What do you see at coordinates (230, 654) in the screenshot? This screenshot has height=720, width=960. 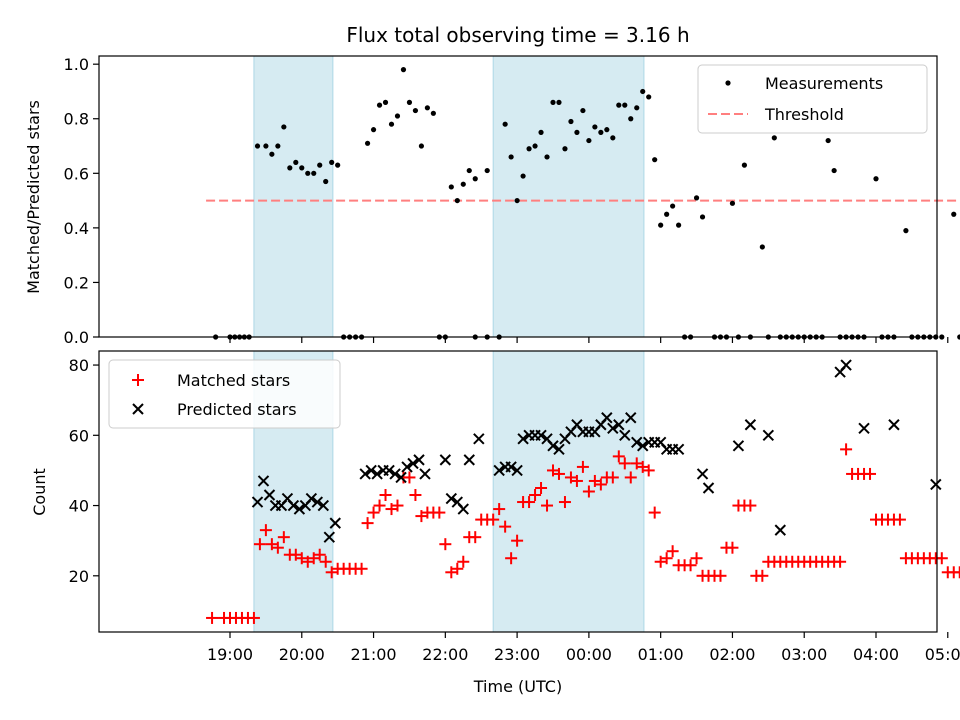 I see `x-tick-label: 19:00` at bounding box center [230, 654].